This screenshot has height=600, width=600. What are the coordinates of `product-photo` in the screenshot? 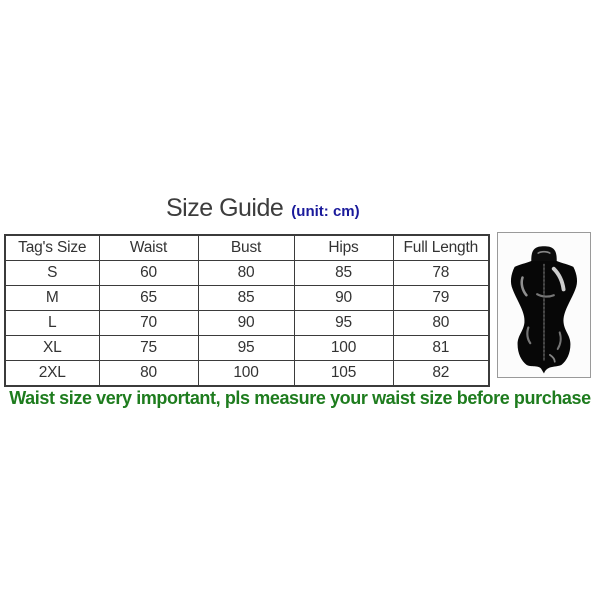 It's located at (544, 305).